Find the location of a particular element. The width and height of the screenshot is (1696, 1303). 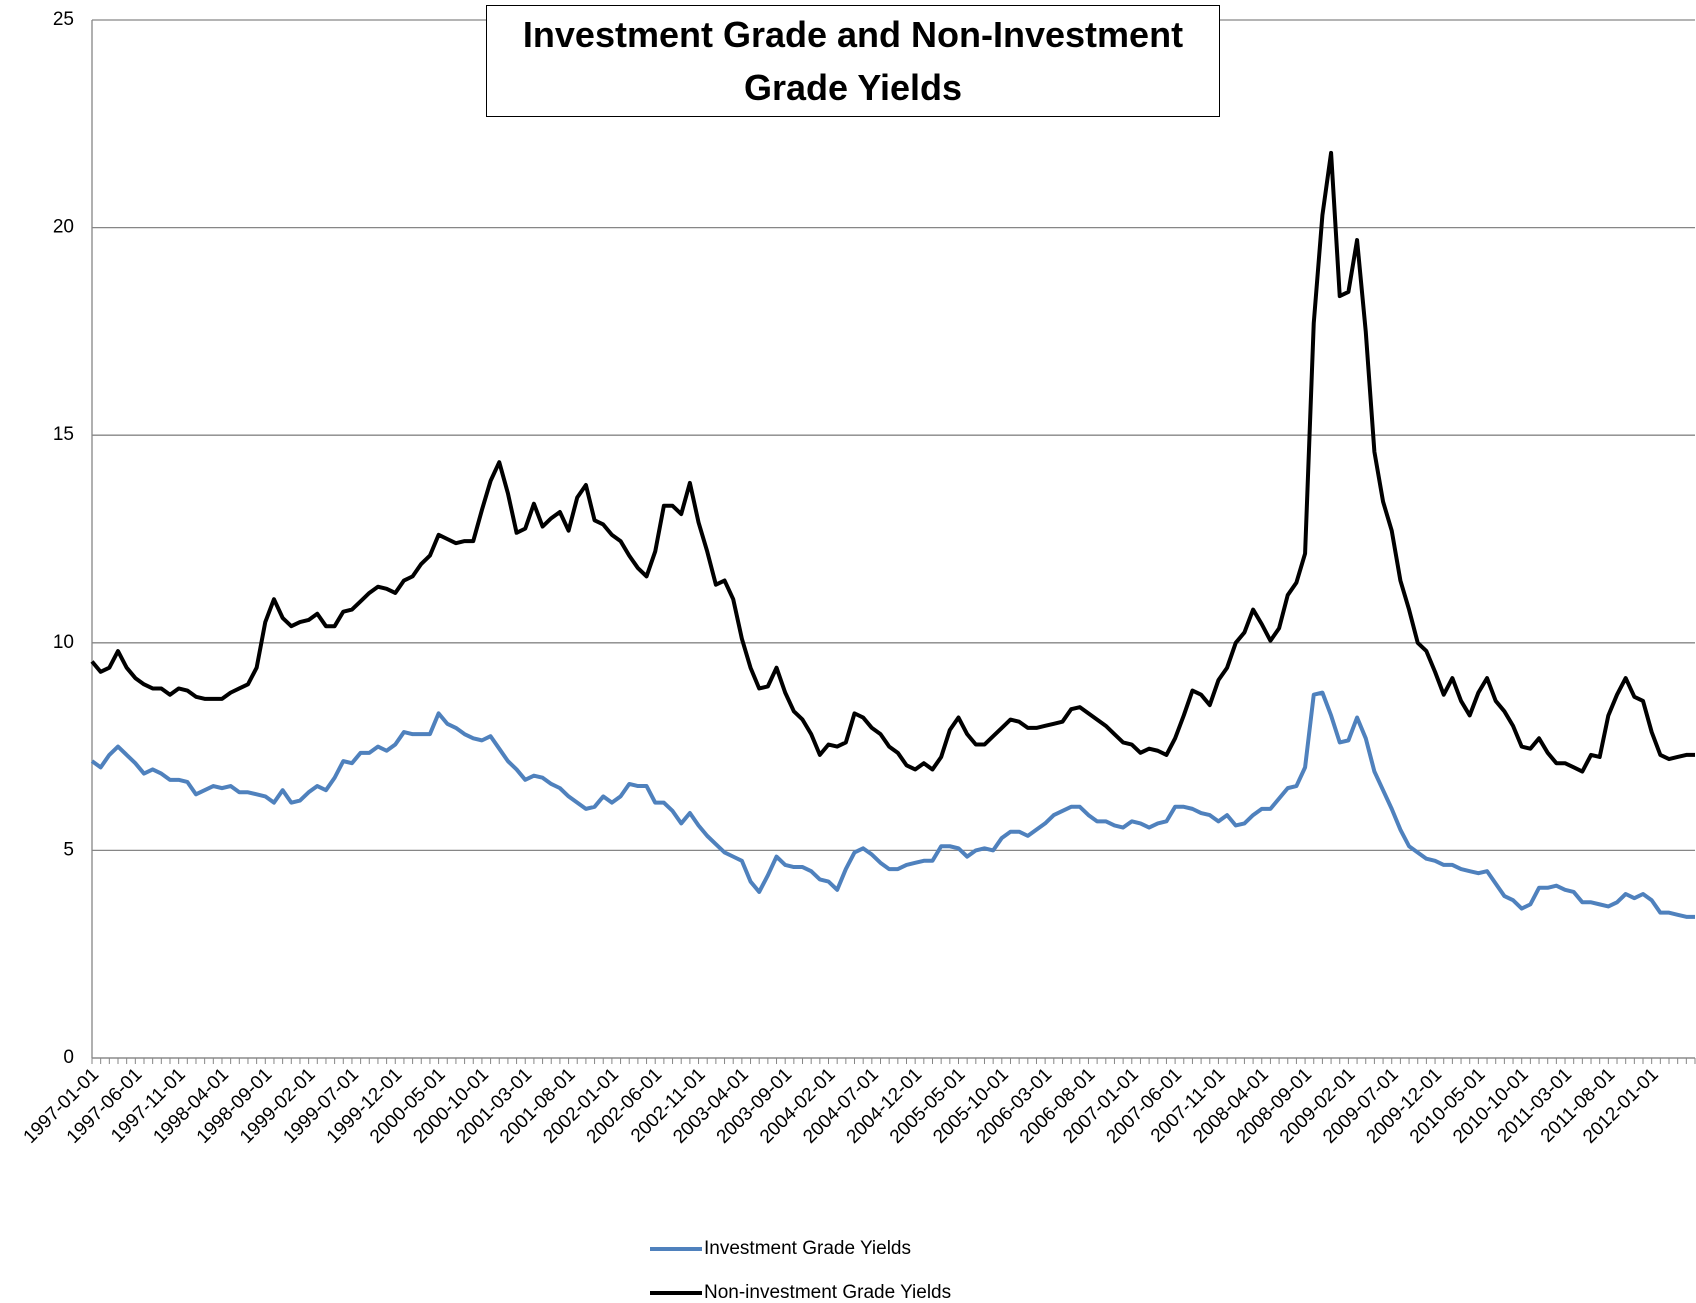

y-tick-label: 5 is located at coordinates (68, 849).